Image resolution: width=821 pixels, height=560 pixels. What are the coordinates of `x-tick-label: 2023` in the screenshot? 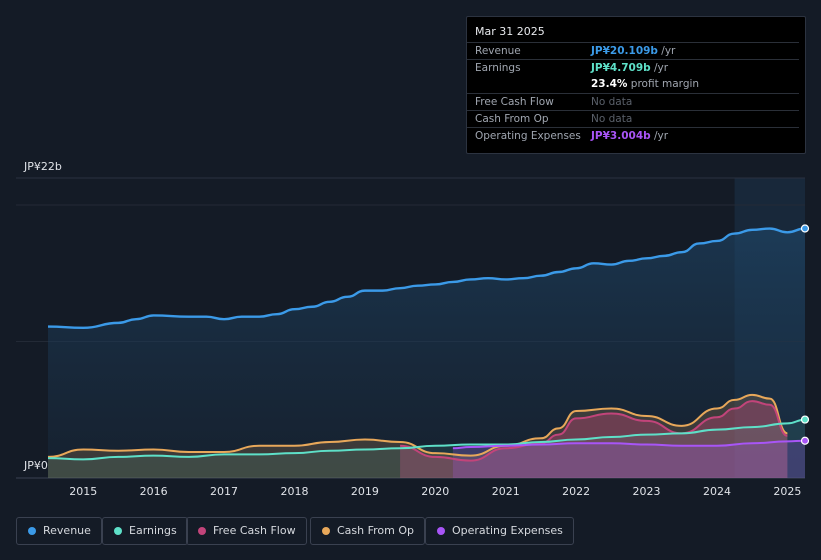 It's located at (647, 491).